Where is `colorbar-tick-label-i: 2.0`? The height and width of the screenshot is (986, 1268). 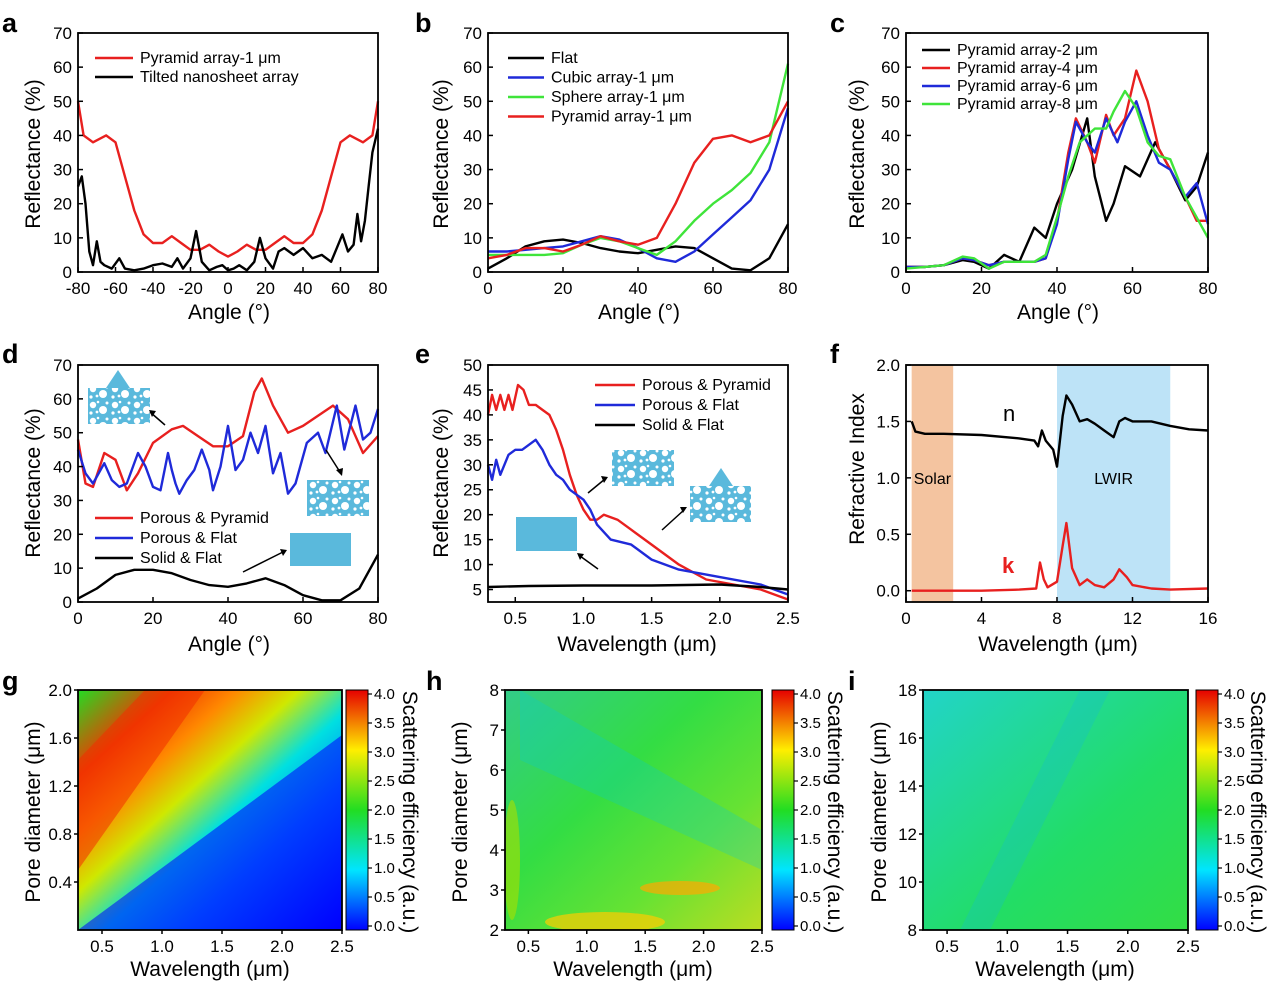
colorbar-tick-label-i: 2.0 is located at coordinates (1234, 810).